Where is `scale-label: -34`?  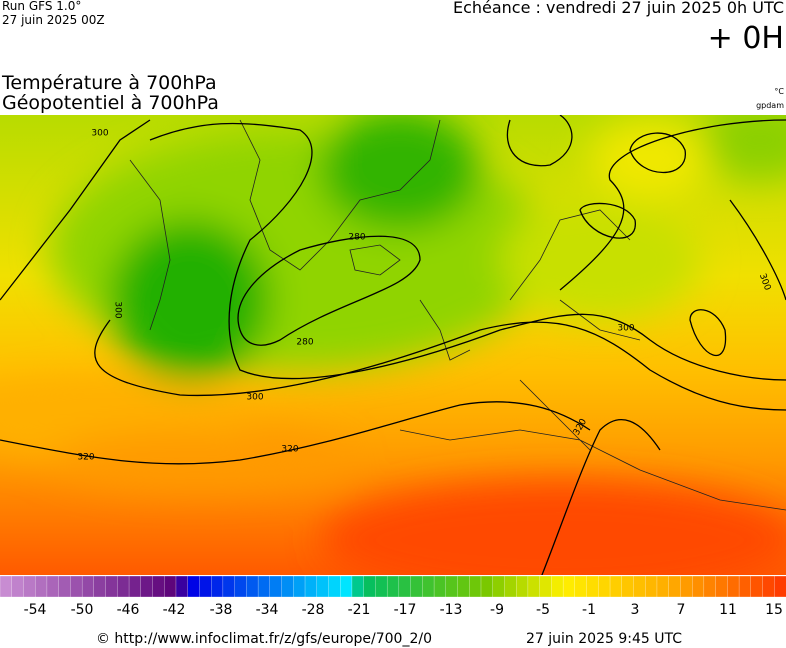
scale-label: -34 is located at coordinates (267, 610).